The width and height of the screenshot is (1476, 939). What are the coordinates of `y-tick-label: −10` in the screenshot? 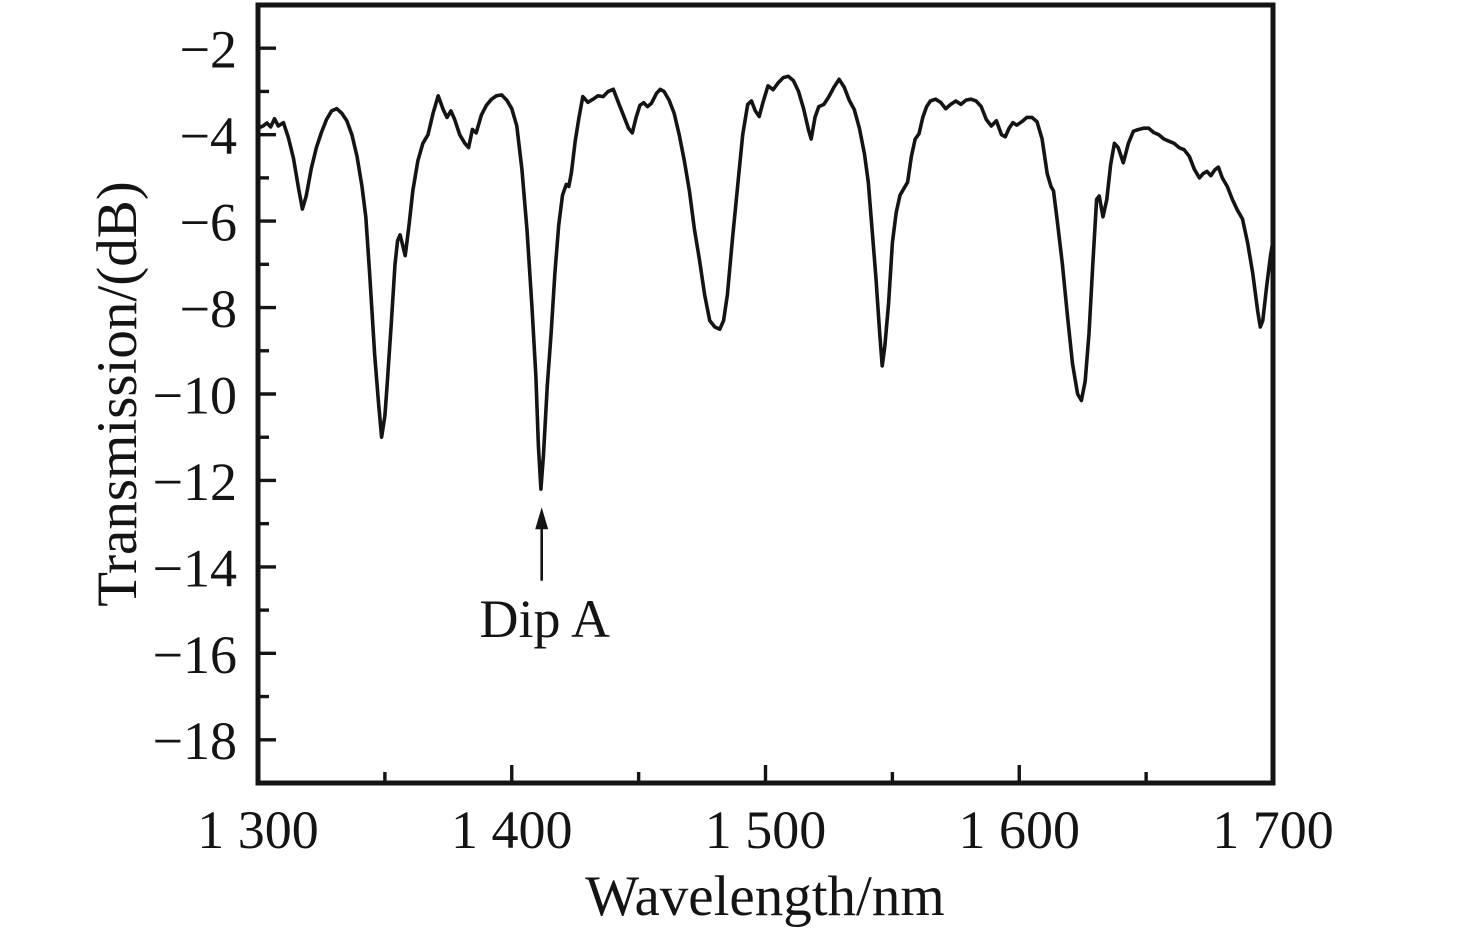 It's located at (195, 395).